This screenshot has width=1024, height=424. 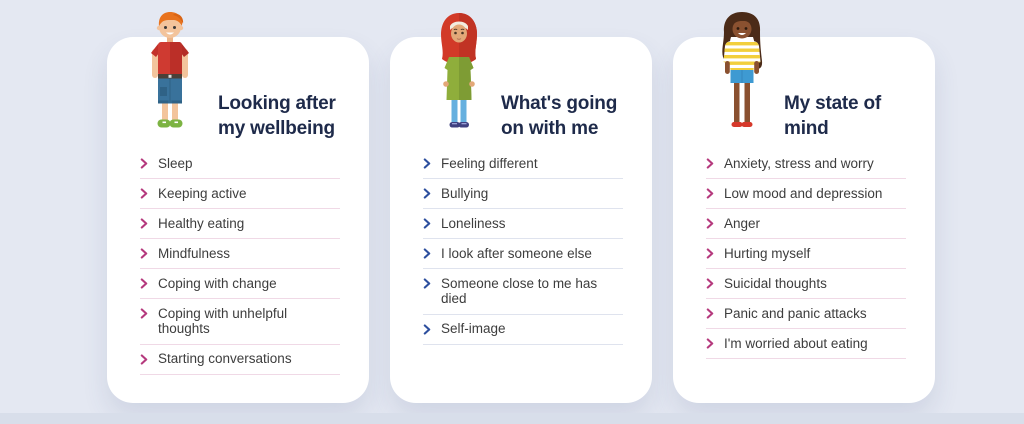 I want to click on topic-link-label: Coping with unhelpful thoughts, so click(x=223, y=321).